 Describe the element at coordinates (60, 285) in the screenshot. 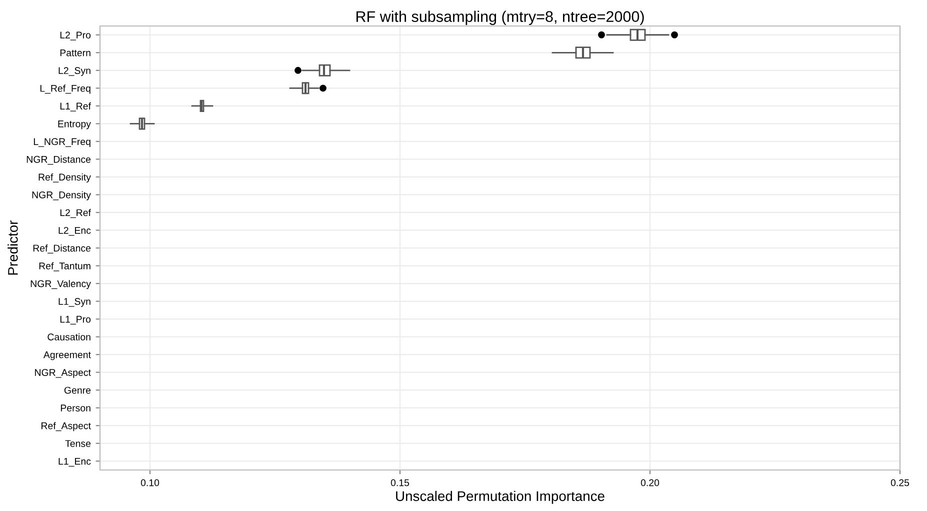

I see `y-tick-label: NGR_Valency` at that location.